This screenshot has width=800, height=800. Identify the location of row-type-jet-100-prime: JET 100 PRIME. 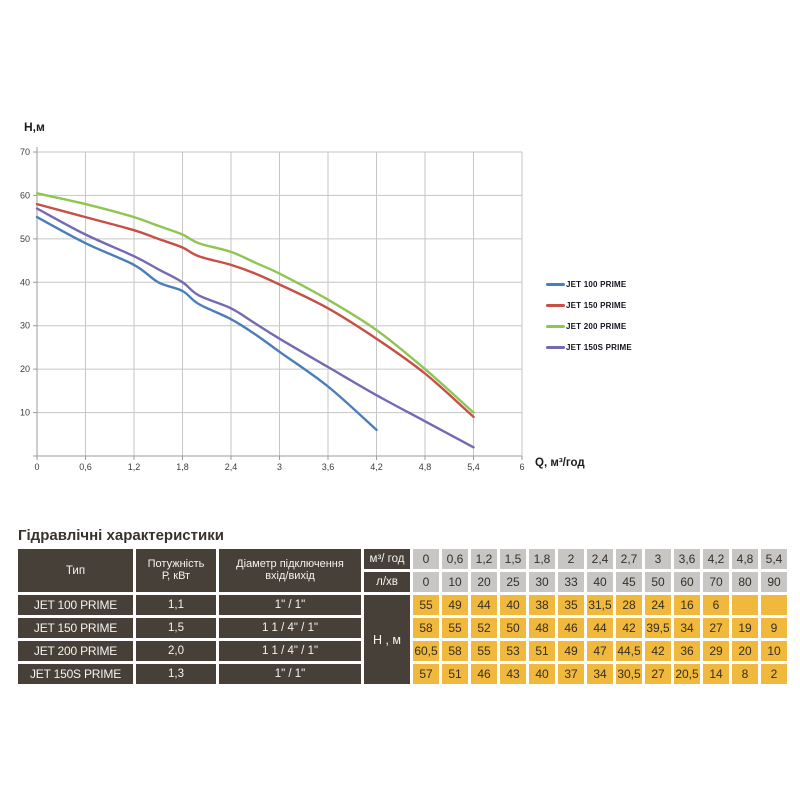
(75, 605).